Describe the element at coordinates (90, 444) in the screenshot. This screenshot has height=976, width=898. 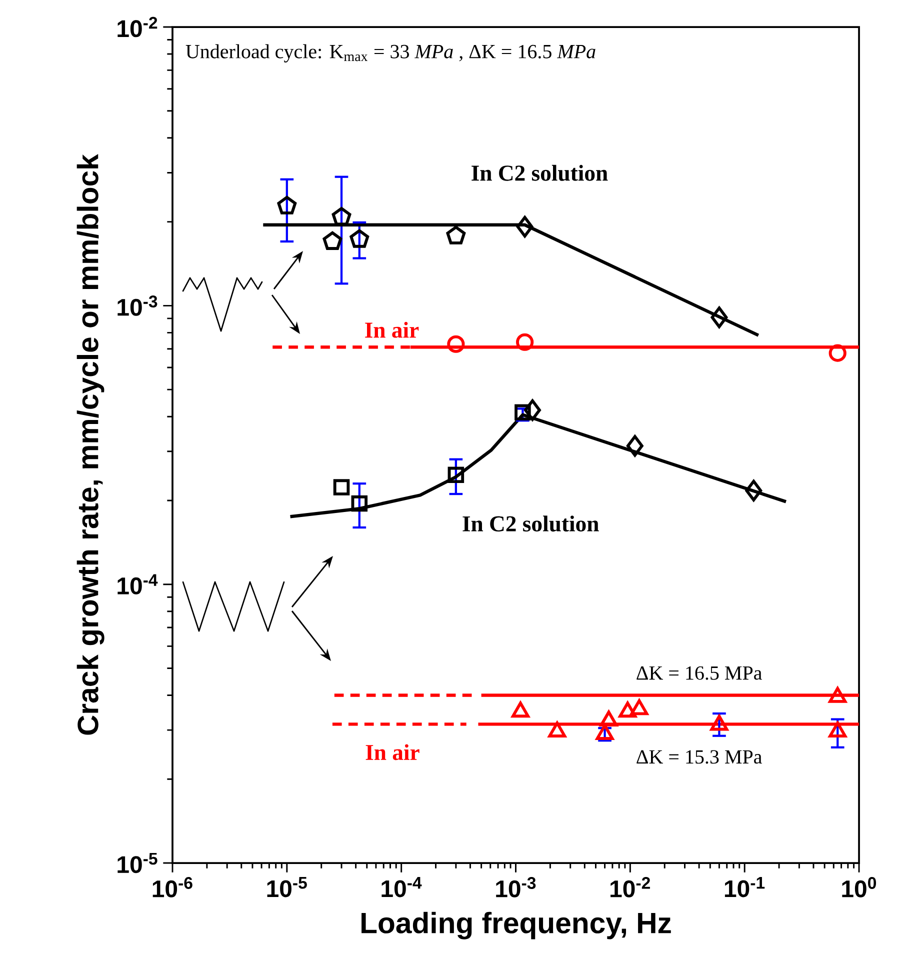
I see `y-axis-title: Crack growth rate, mm/cycle or mm/block` at that location.